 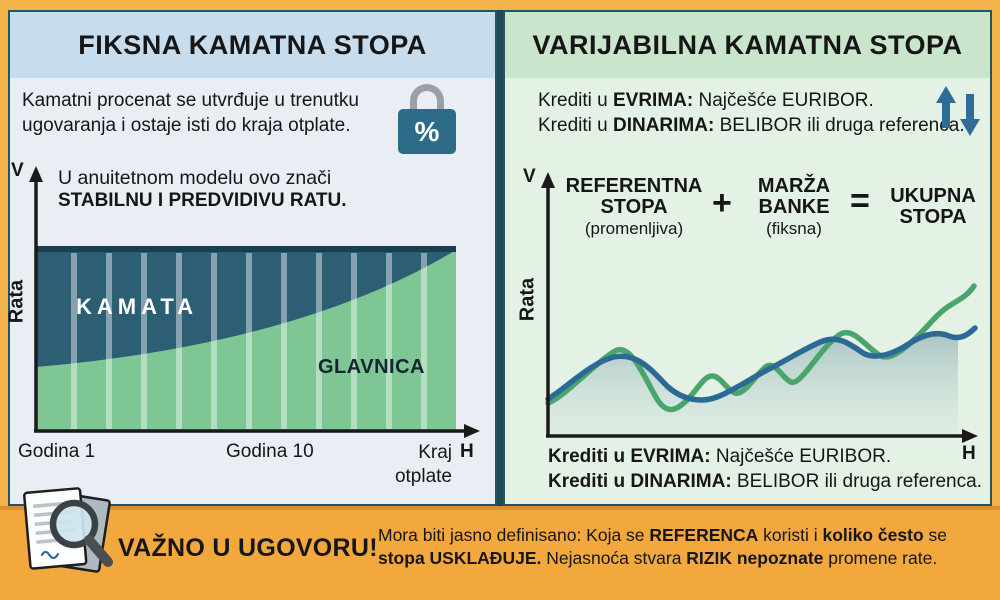 I want to click on bottom-line-euro: Krediti u EVRIMA: Najčešće EURIBOR., so click(x=765, y=456).